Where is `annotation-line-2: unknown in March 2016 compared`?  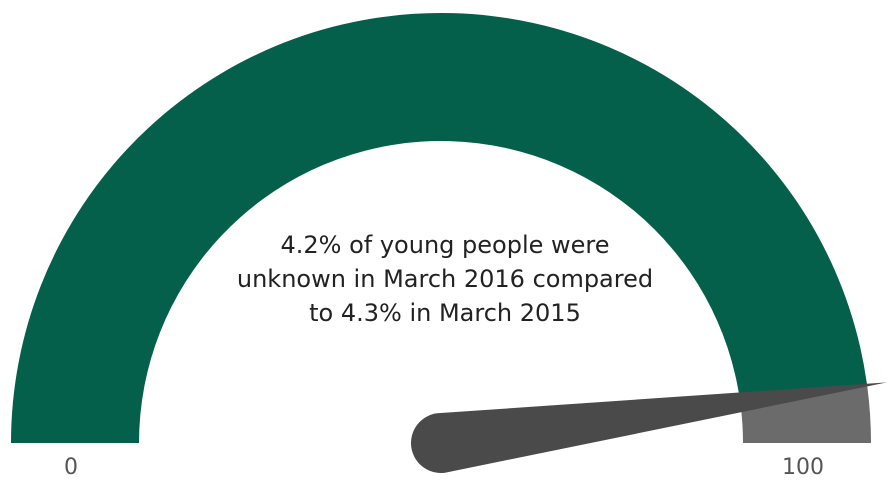 annotation-line-2: unknown in March 2016 compared is located at coordinates (445, 279).